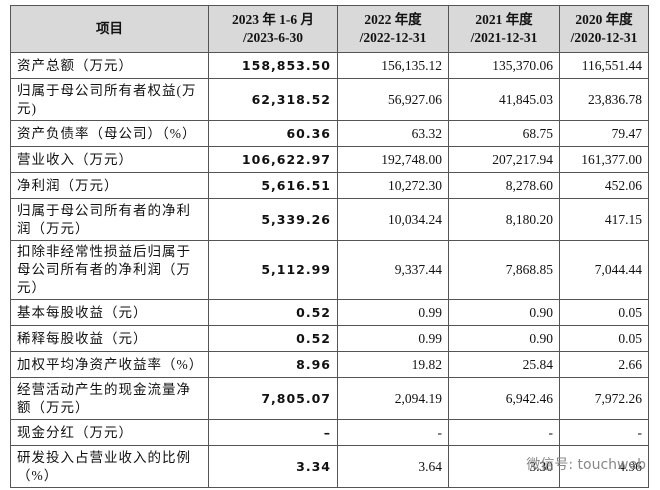  I want to click on table-row: 加权平均净资产收益率（%） 8.96 19.82 25.84 2.66, so click(329, 364).